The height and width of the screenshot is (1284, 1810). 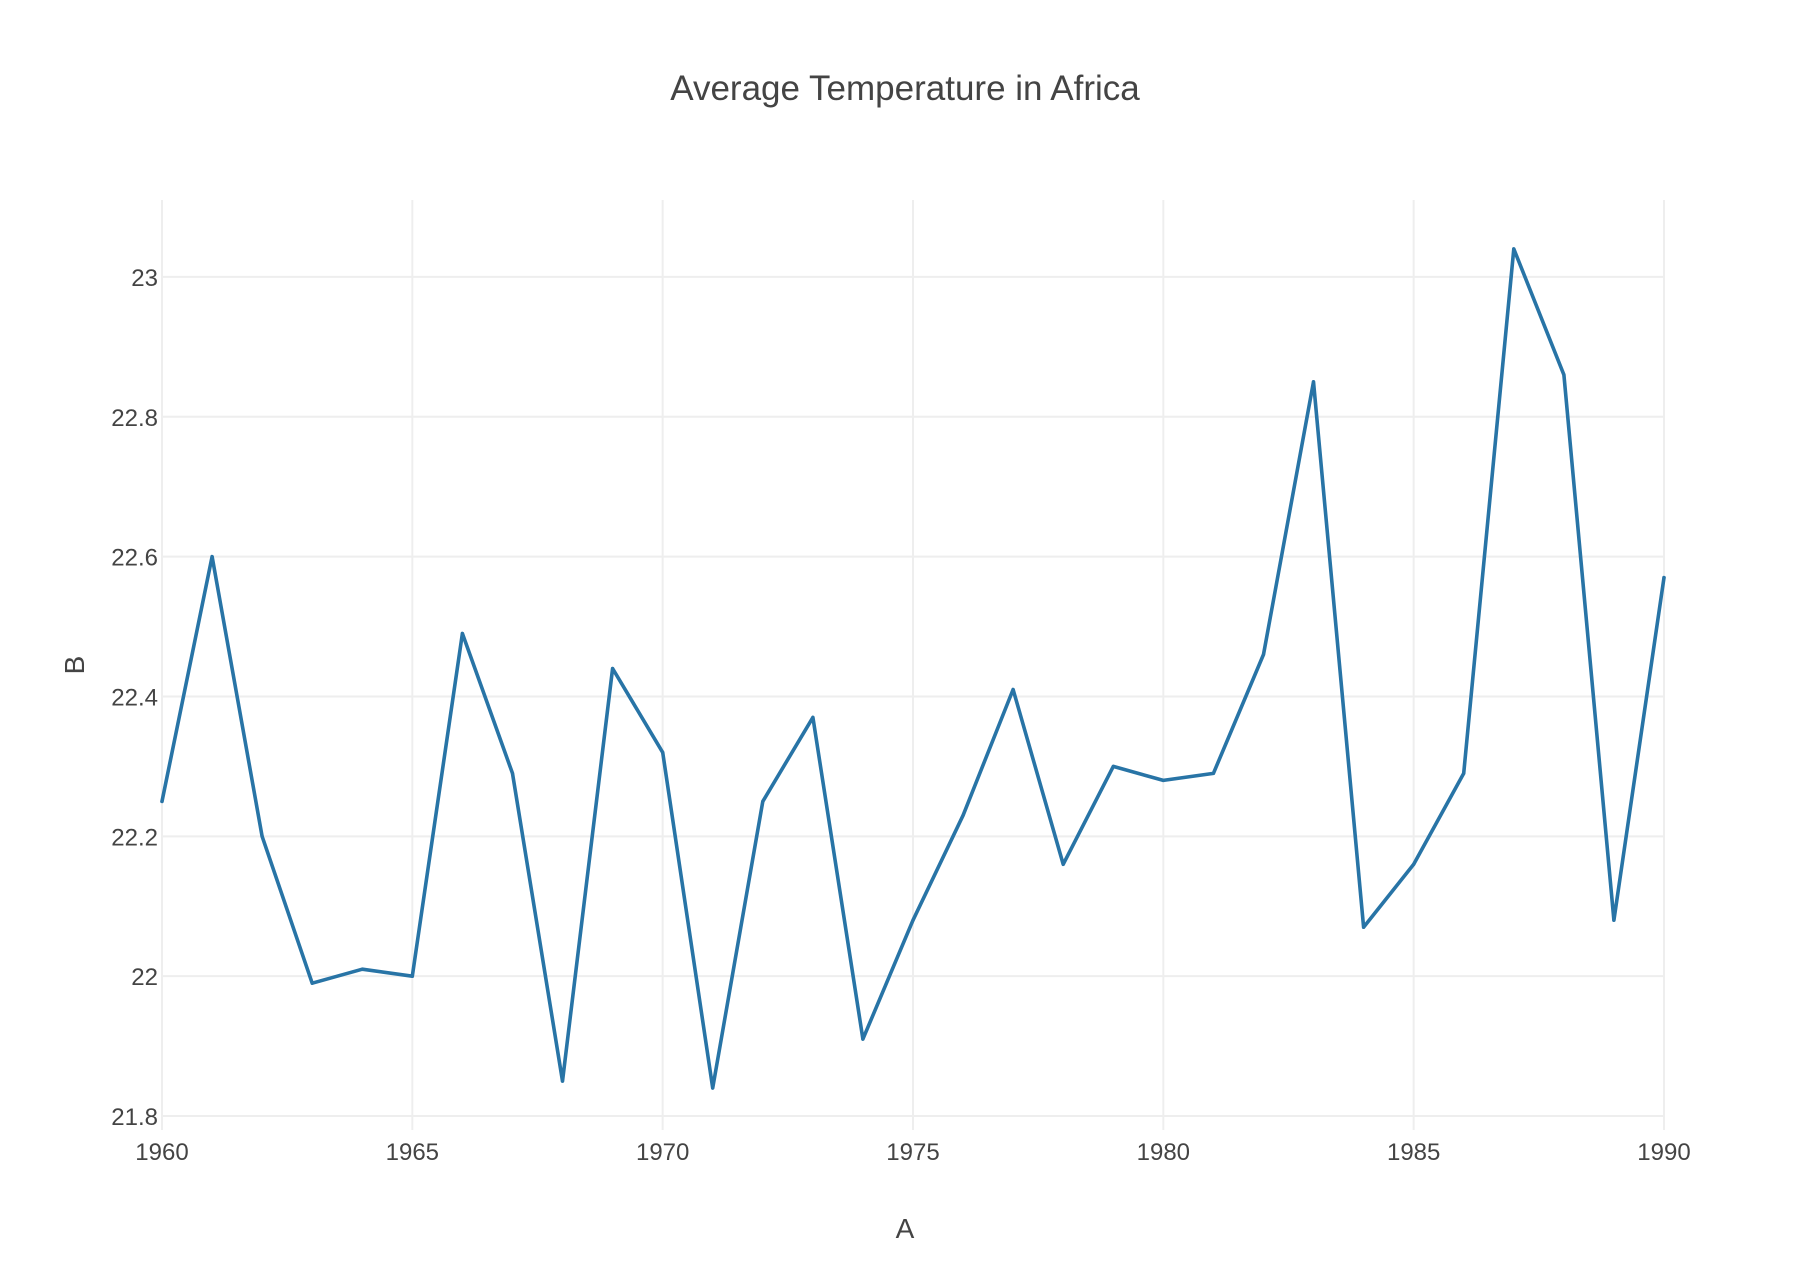 I want to click on x-tick-label: 1970, so click(x=662, y=1152).